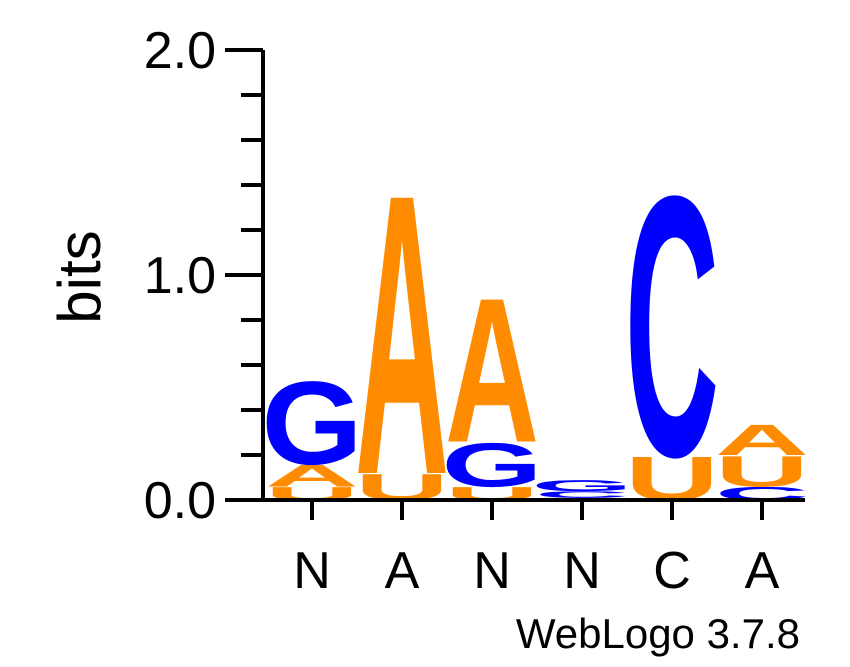  Describe the element at coordinates (180, 501) in the screenshot. I see `y-tick-label: 0.0` at that location.